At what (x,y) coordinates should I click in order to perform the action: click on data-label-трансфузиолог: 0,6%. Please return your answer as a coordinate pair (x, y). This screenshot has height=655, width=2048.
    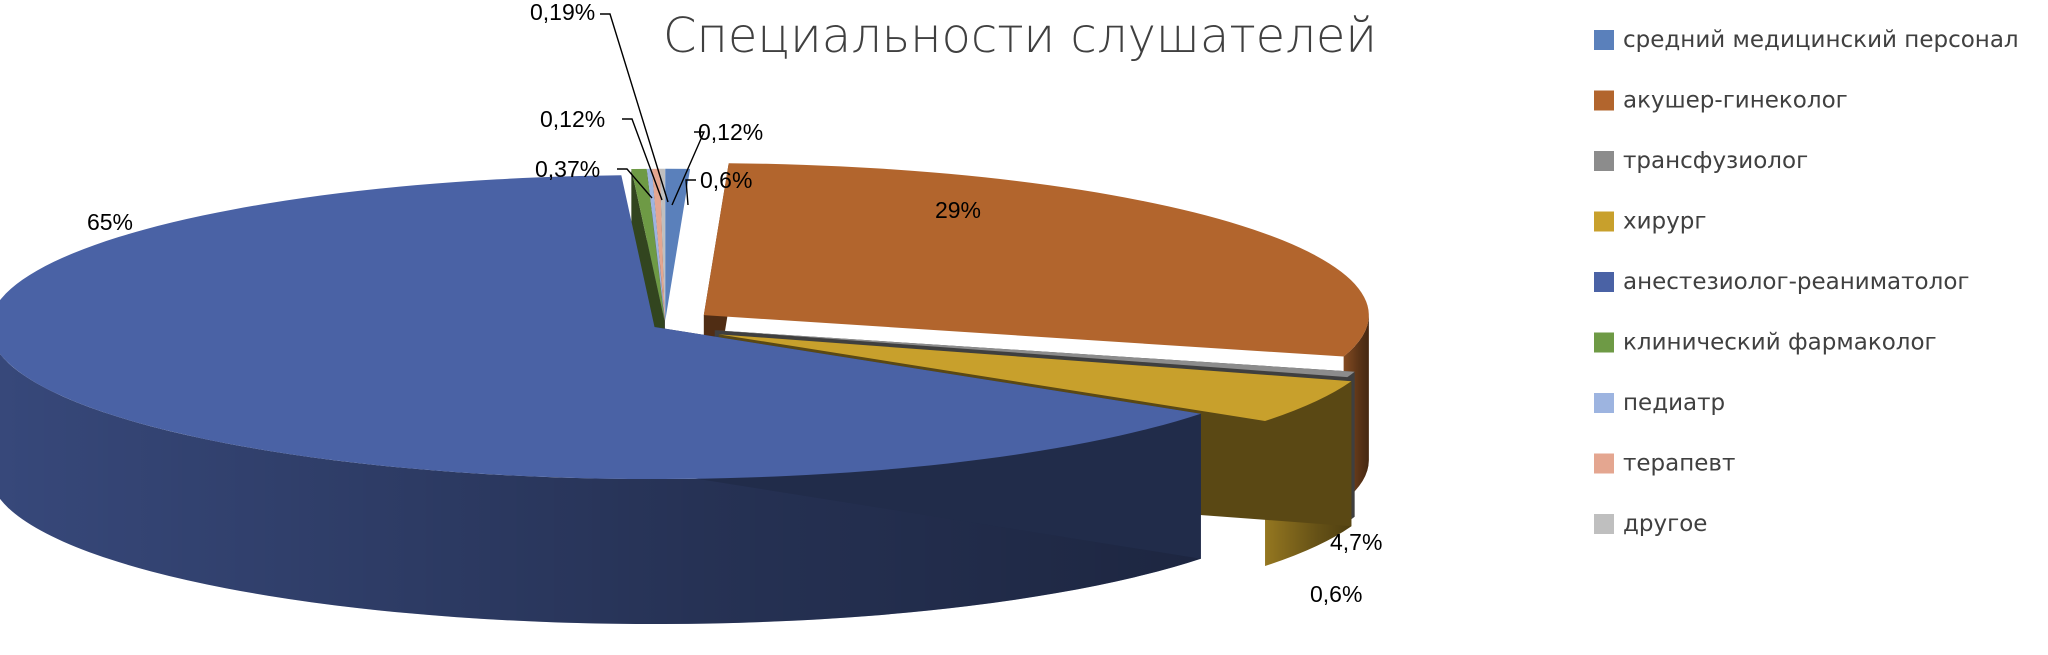
    Looking at the image, I should click on (1336, 594).